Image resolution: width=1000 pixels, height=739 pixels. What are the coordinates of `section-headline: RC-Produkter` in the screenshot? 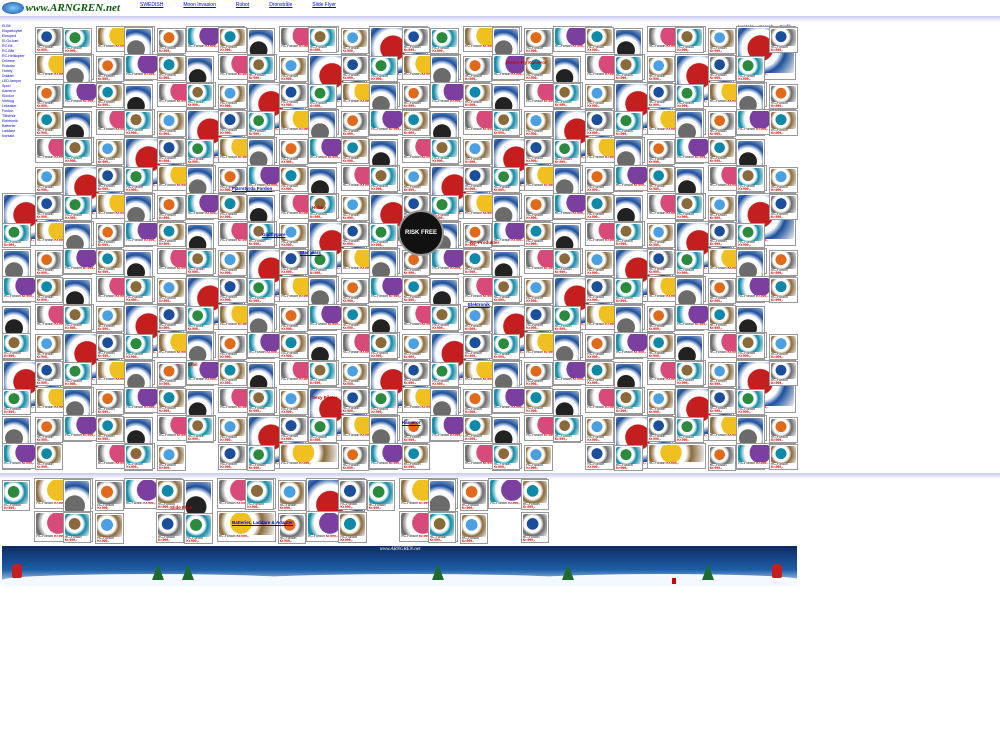 It's located at (485, 242).